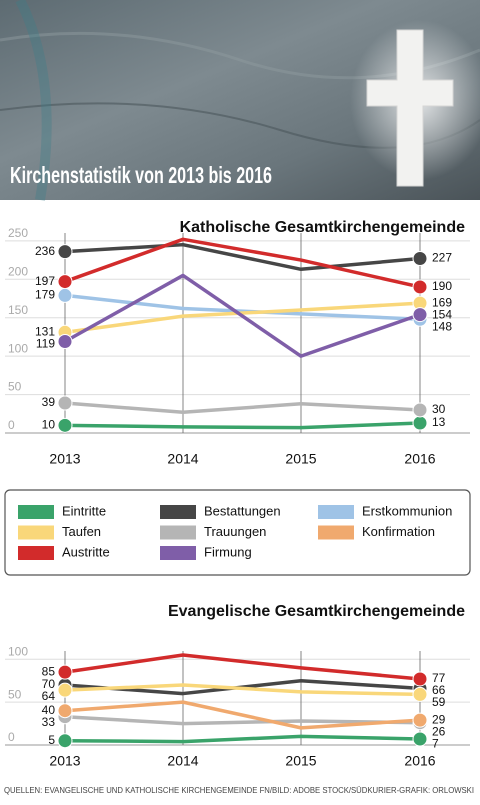 The width and height of the screenshot is (480, 805). I want to click on data-label: 197, so click(45, 281).